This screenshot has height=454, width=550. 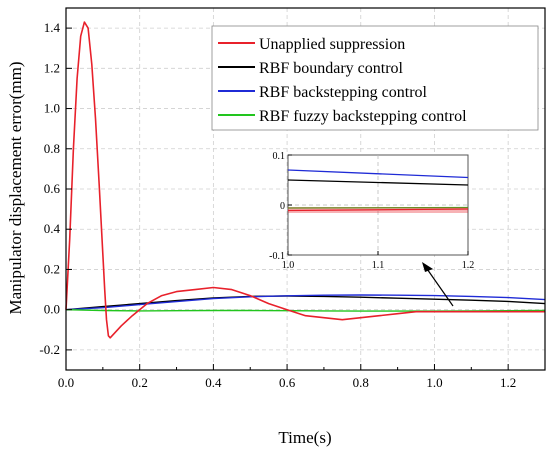 What do you see at coordinates (287, 382) in the screenshot?
I see `x-tick-label: 0.6` at bounding box center [287, 382].